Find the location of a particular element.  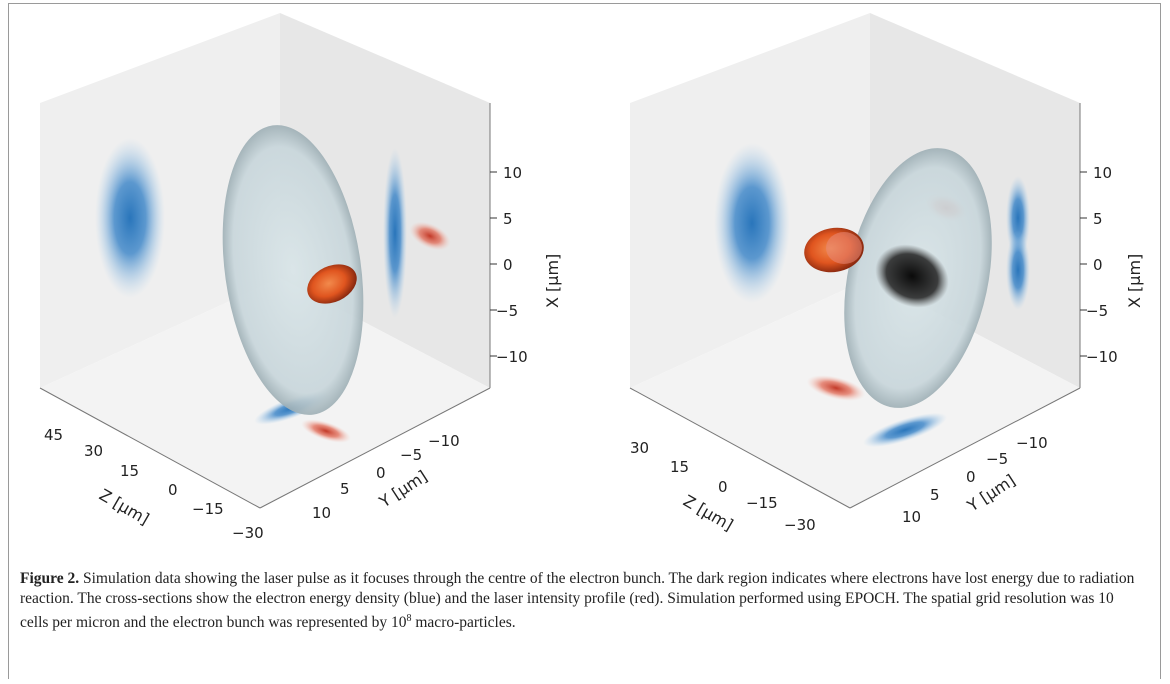

floor-pane is located at coordinates (265, 393).